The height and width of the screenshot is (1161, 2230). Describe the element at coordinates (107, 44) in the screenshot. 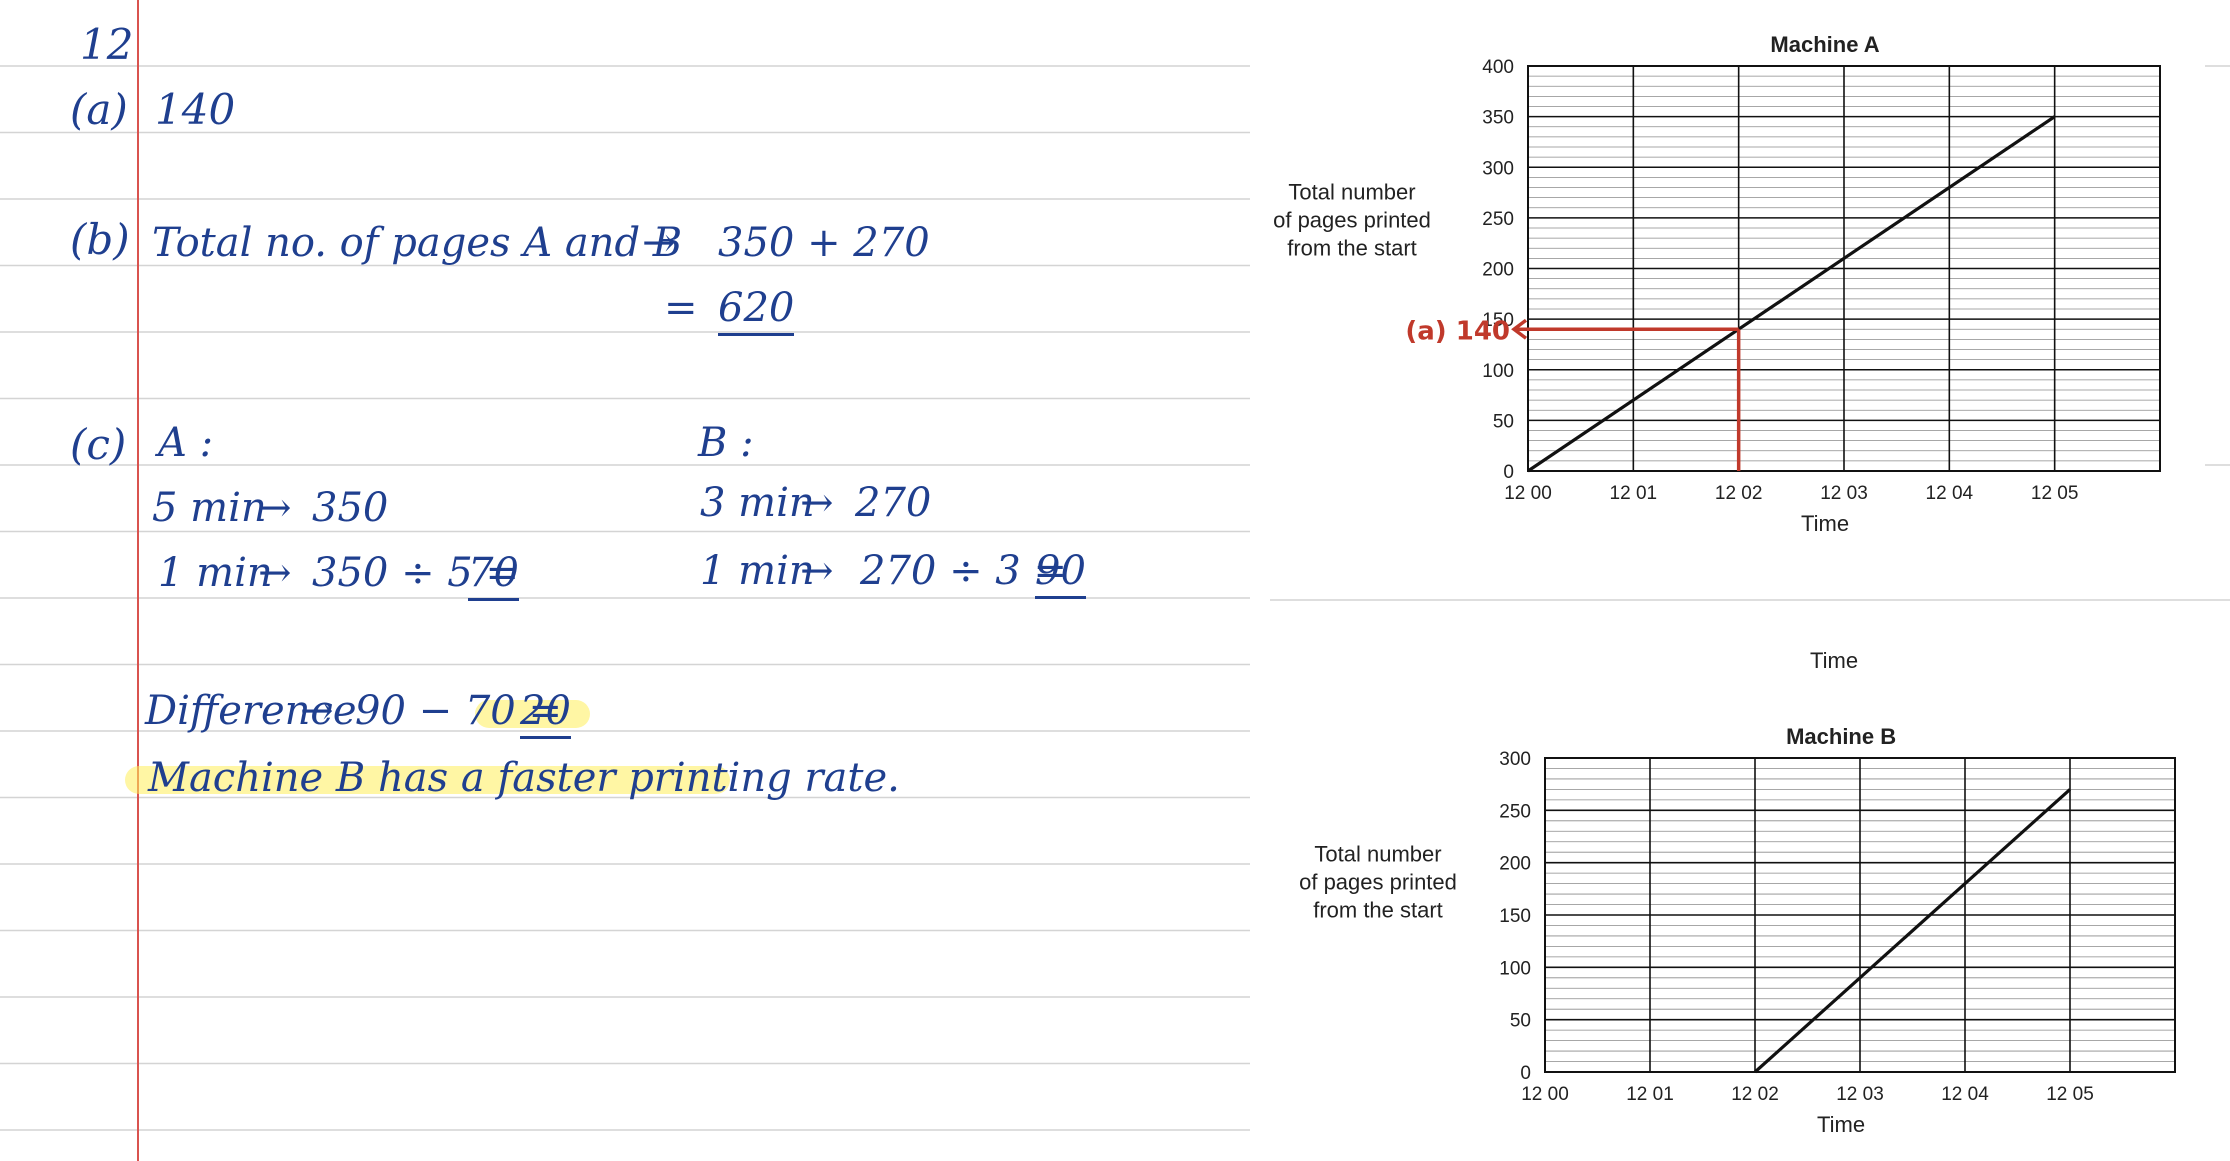

I see `question-number: 12` at that location.